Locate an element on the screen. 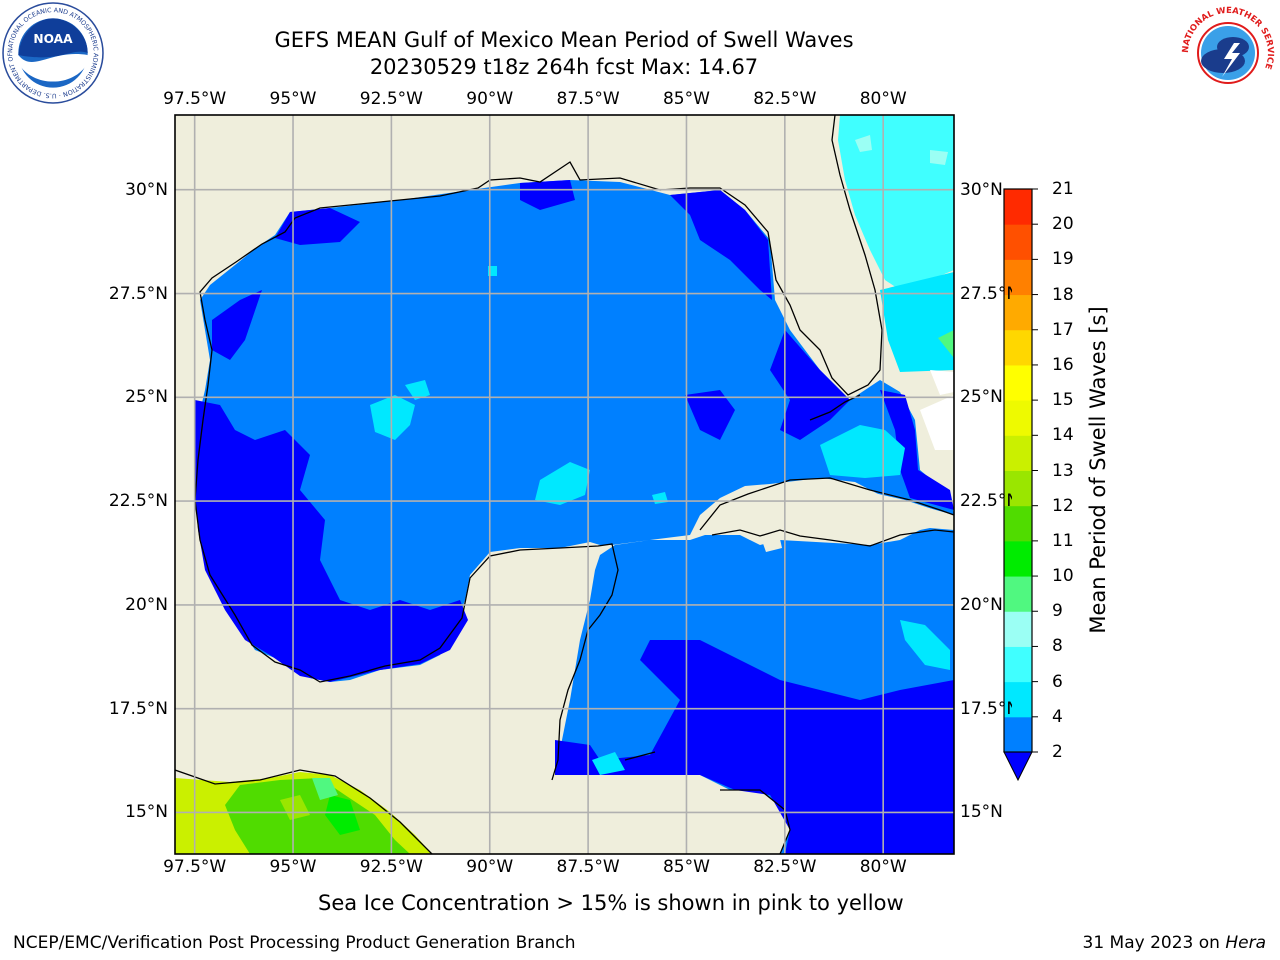 The width and height of the screenshot is (1280, 960). atlantic-swell-field is located at coordinates (896, 202).